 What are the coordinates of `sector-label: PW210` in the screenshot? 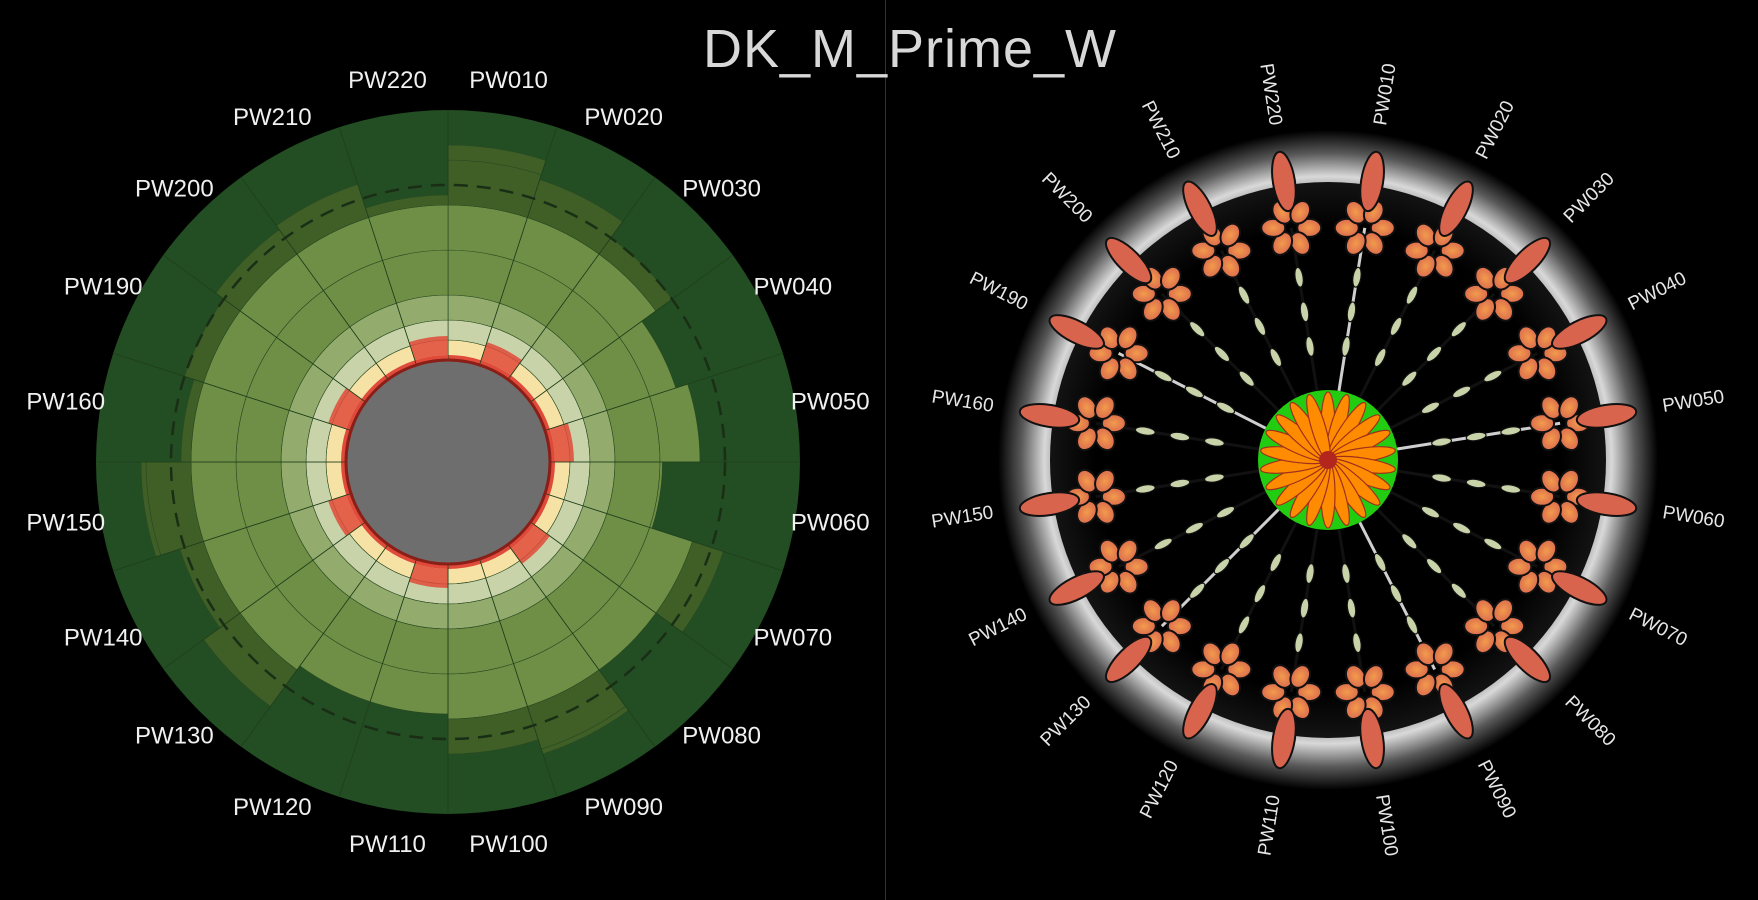 It's located at (272, 117).